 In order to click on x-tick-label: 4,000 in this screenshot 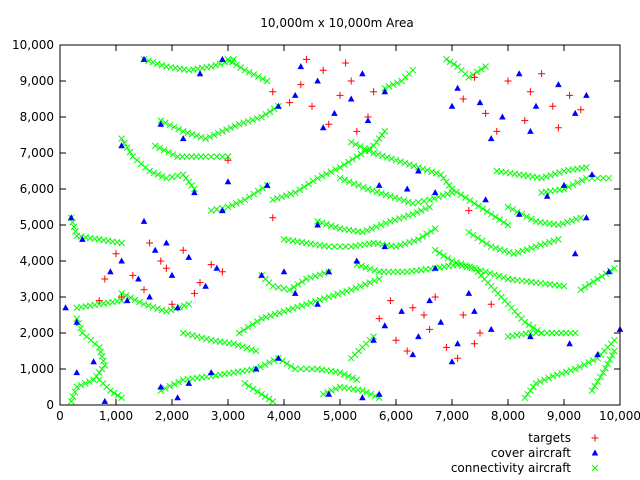, I will do `click(284, 416)`.